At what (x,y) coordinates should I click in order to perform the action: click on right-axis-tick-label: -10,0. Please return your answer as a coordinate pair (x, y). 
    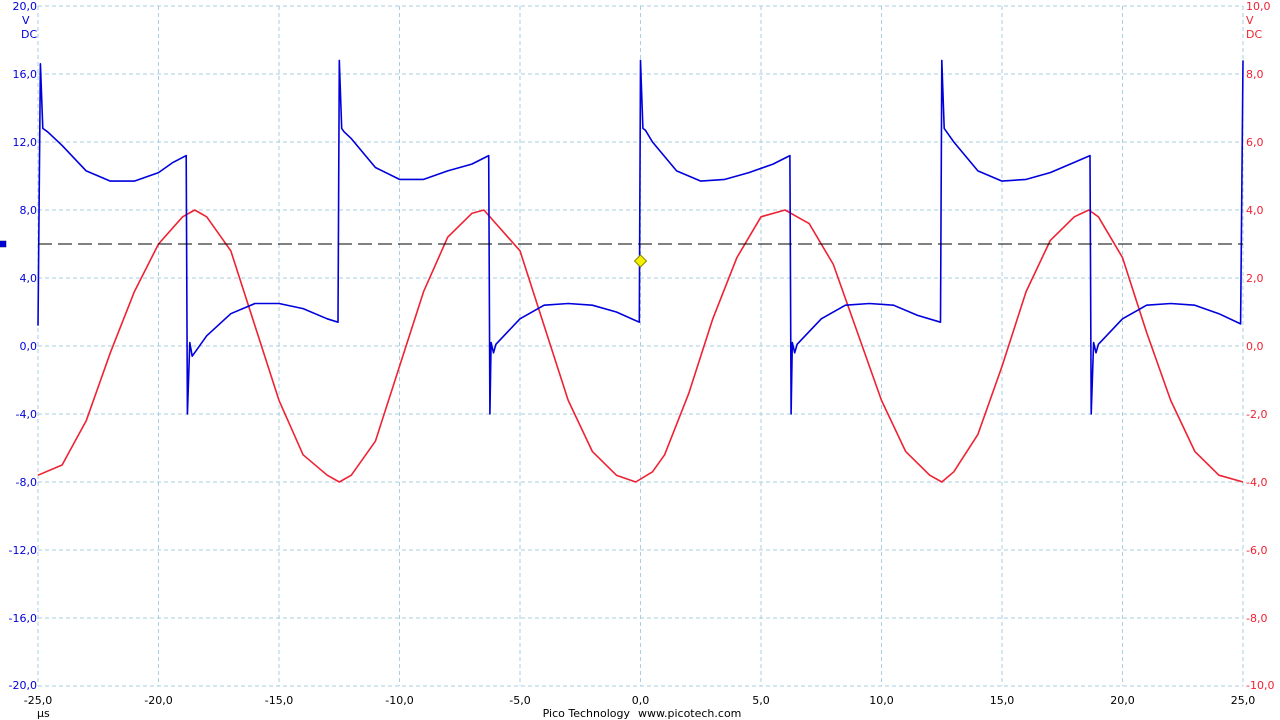
    Looking at the image, I should click on (1260, 685).